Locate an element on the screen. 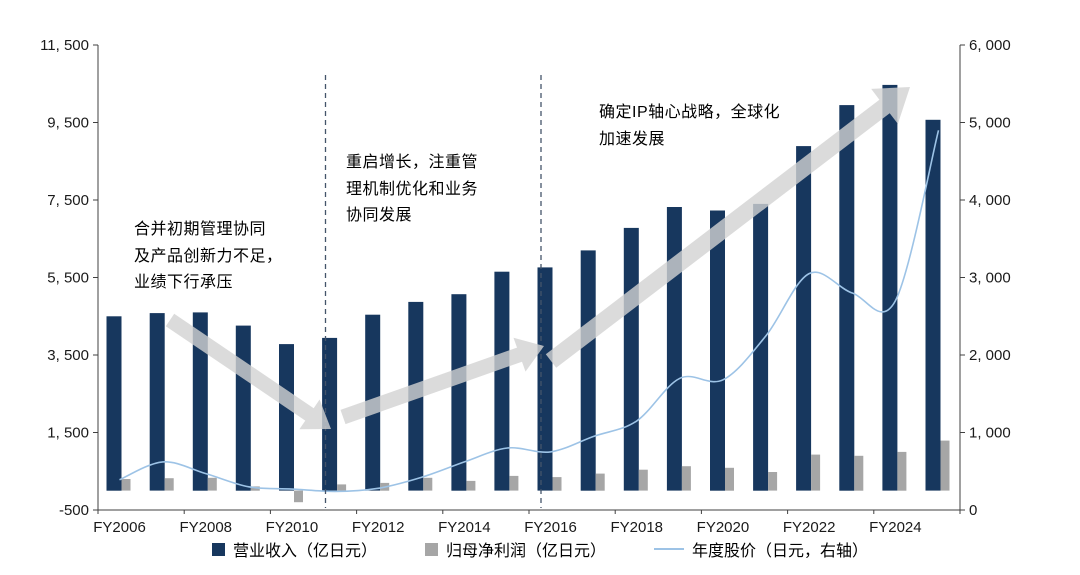  profit-bar-FY2021 is located at coordinates (773, 481).